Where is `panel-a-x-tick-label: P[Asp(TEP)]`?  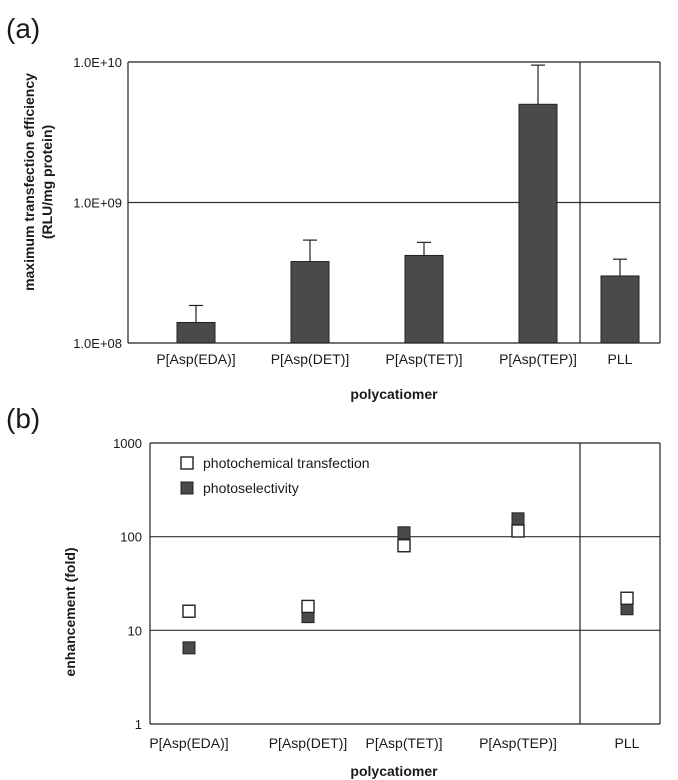 panel-a-x-tick-label: P[Asp(TEP)] is located at coordinates (538, 359).